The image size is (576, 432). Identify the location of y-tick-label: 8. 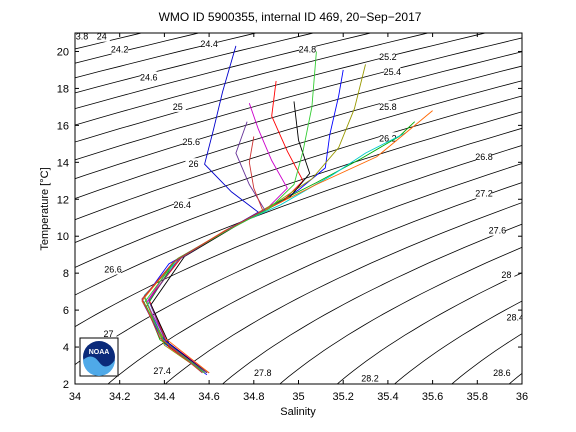
(66, 274).